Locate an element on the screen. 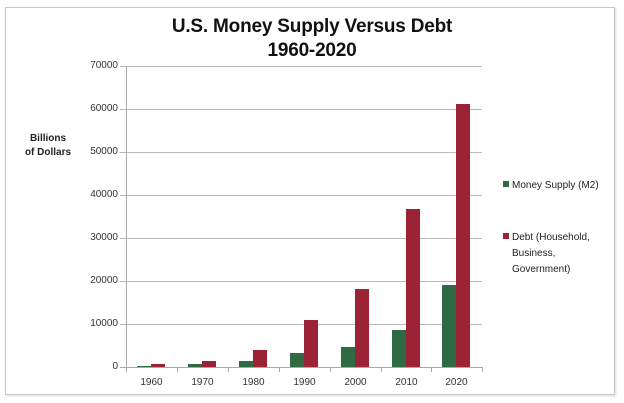 This screenshot has height=403, width=624. y-axis-label: Billions of Dollars is located at coordinates (48, 146).